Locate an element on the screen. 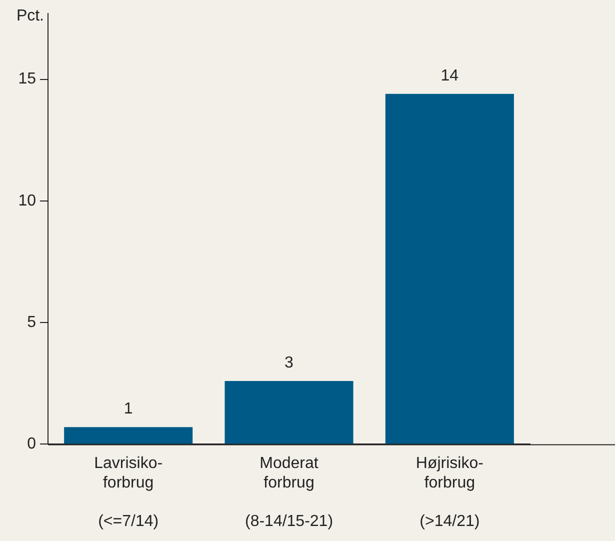 This screenshot has height=541, width=615. data-label: 1 is located at coordinates (128, 409).